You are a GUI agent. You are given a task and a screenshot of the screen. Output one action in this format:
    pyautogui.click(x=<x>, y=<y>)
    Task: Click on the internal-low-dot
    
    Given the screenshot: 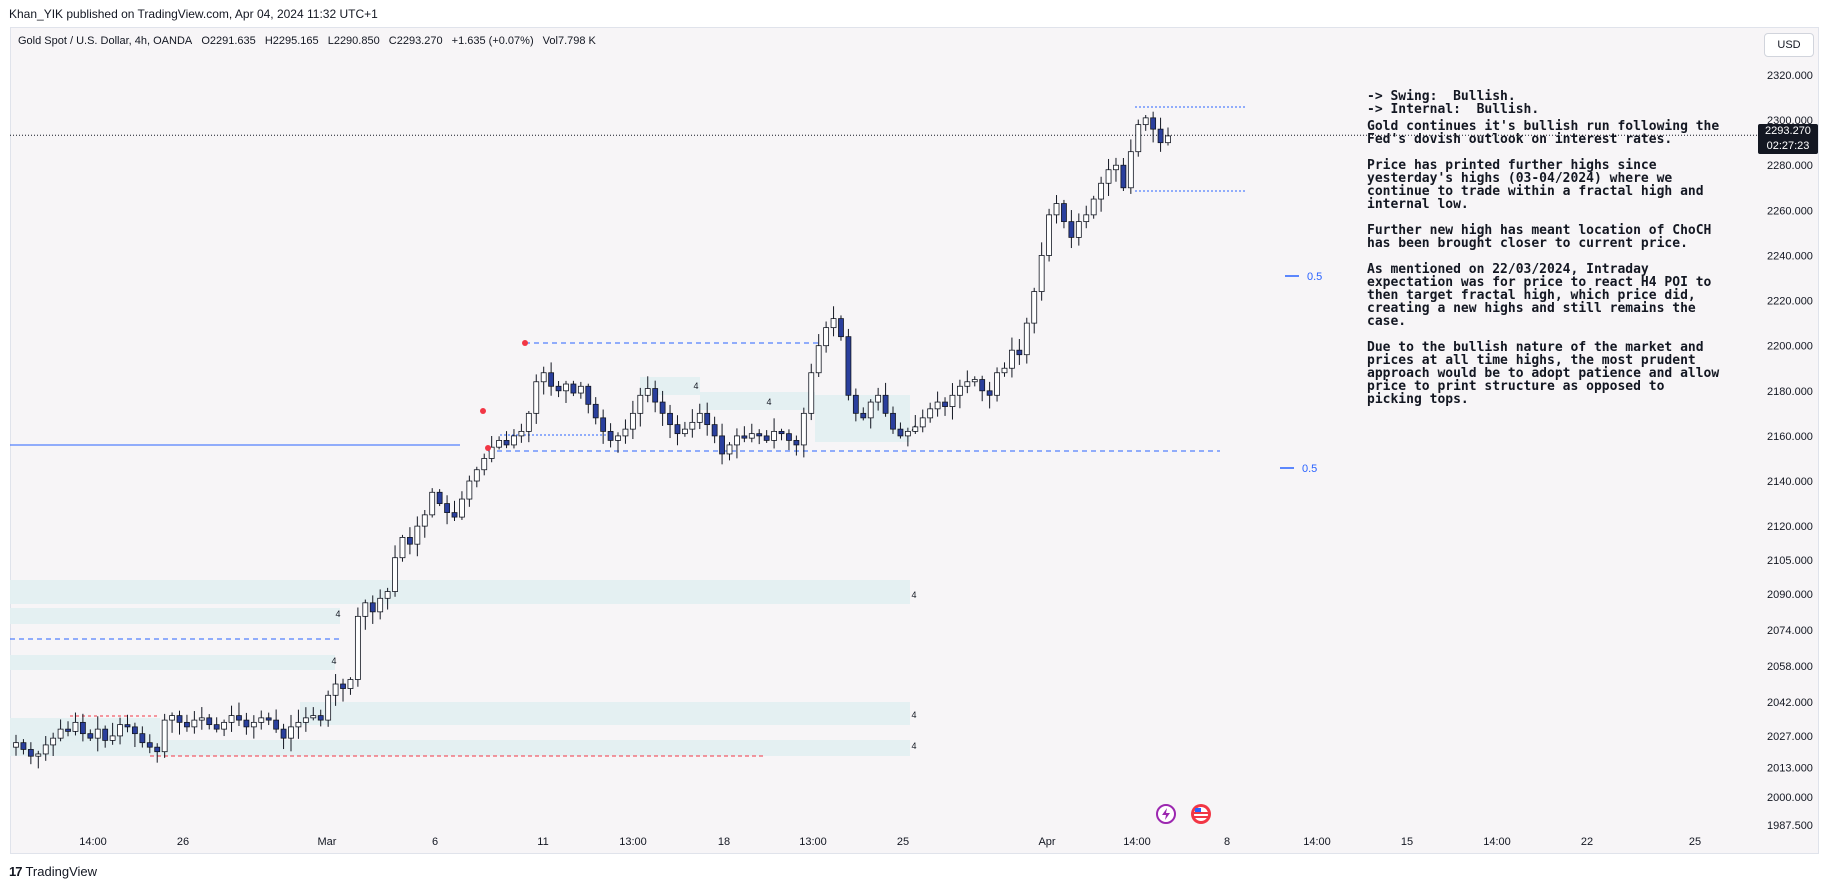 What is the action you would take?
    pyautogui.click(x=488, y=448)
    